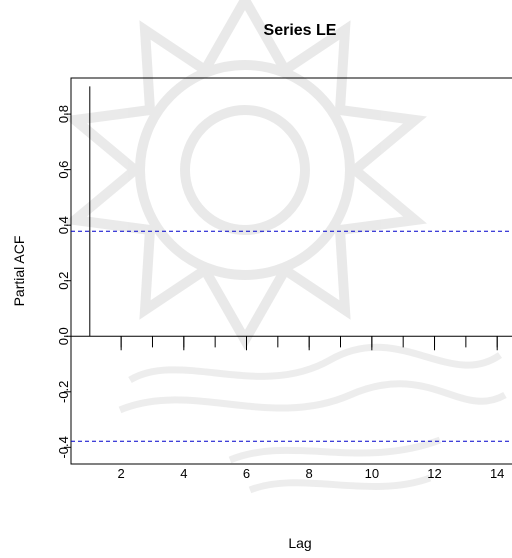 The height and width of the screenshot is (558, 512). Describe the element at coordinates (497, 473) in the screenshot. I see `x-tick-label: 14` at that location.